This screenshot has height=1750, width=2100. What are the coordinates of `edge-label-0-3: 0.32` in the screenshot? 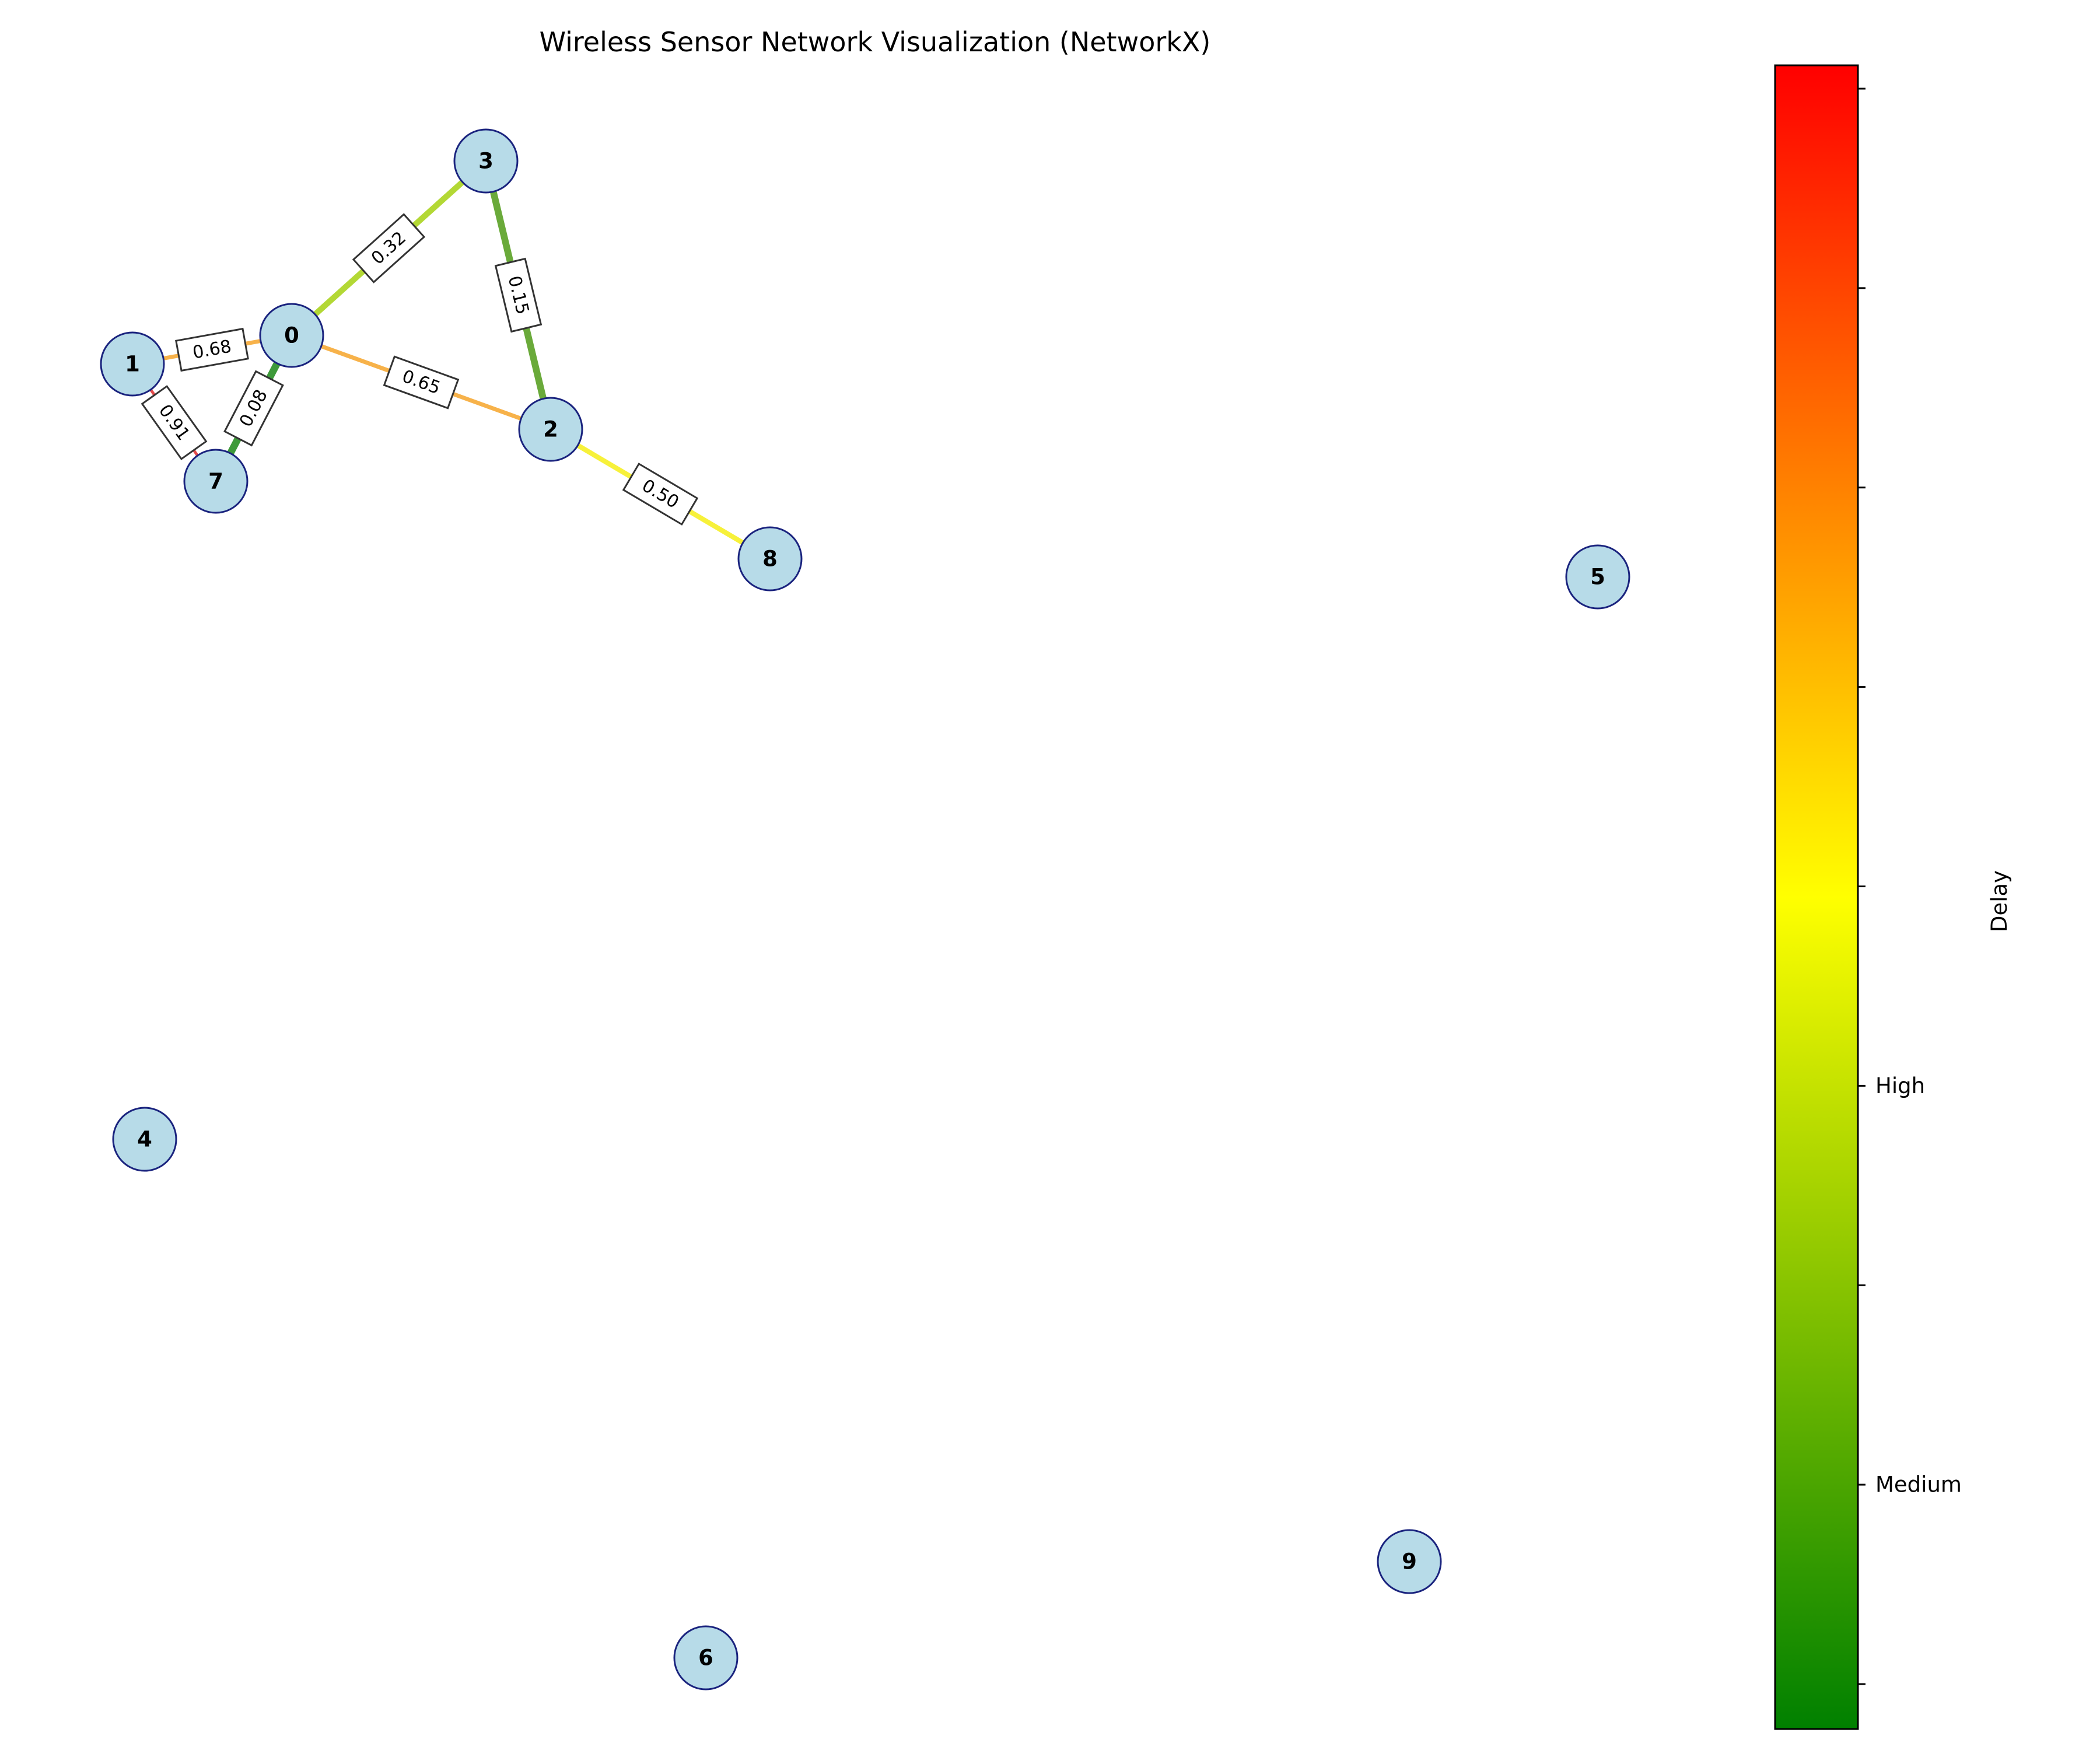 It's located at (389, 249).